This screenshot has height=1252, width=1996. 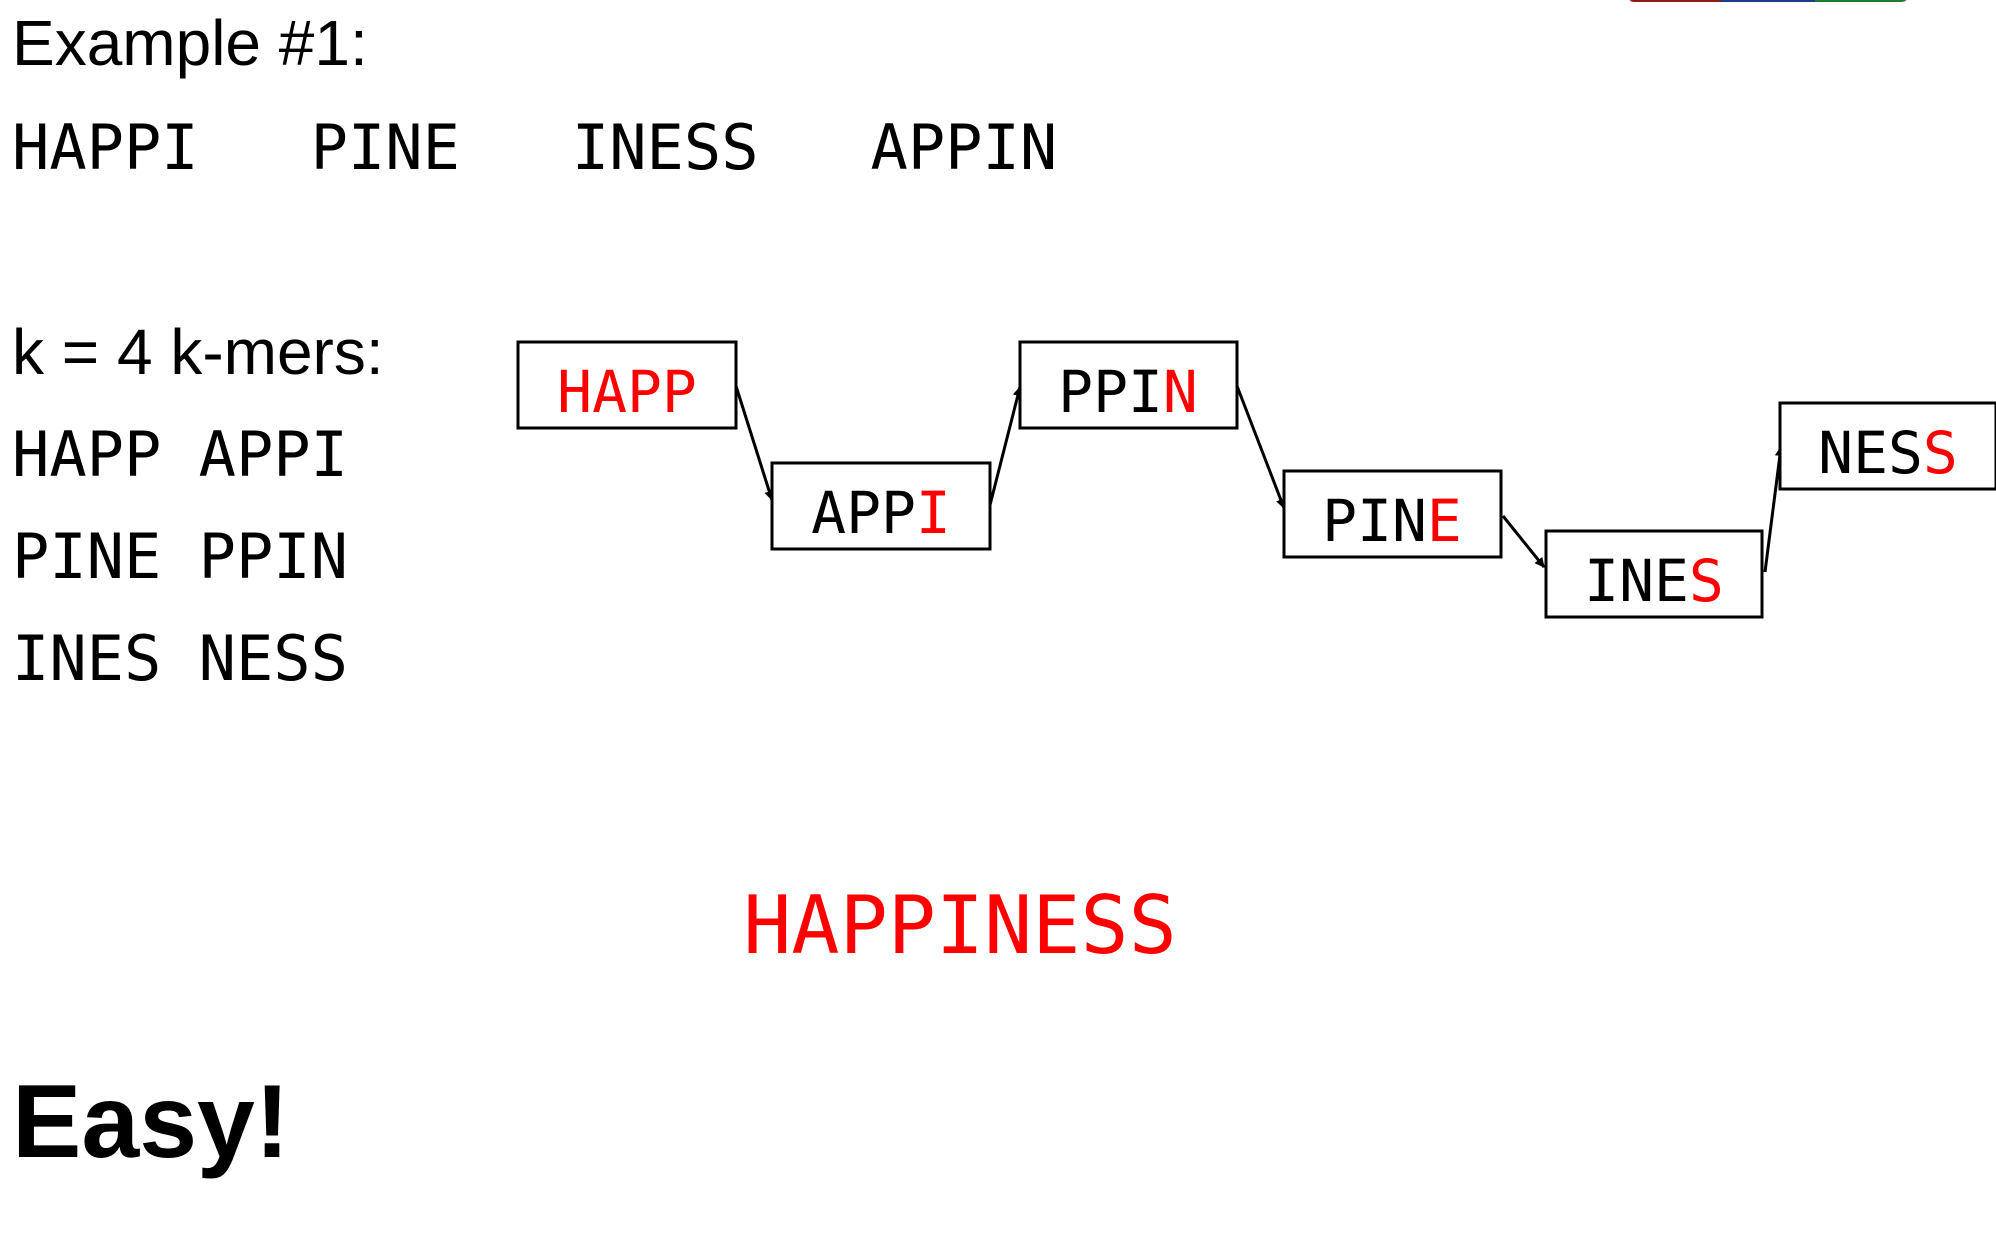 What do you see at coordinates (863, 513) in the screenshot?
I see `node-prefix: APP` at bounding box center [863, 513].